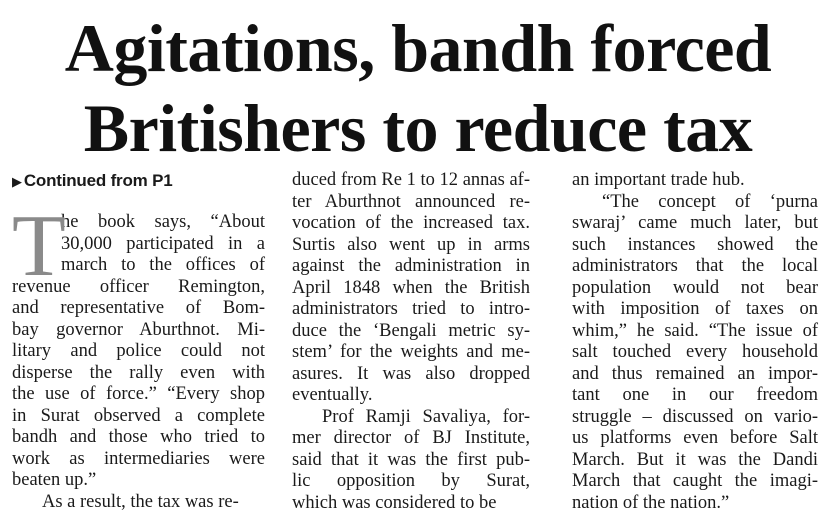  I want to click on text-line: in Surat observed a complete, so click(138, 415).